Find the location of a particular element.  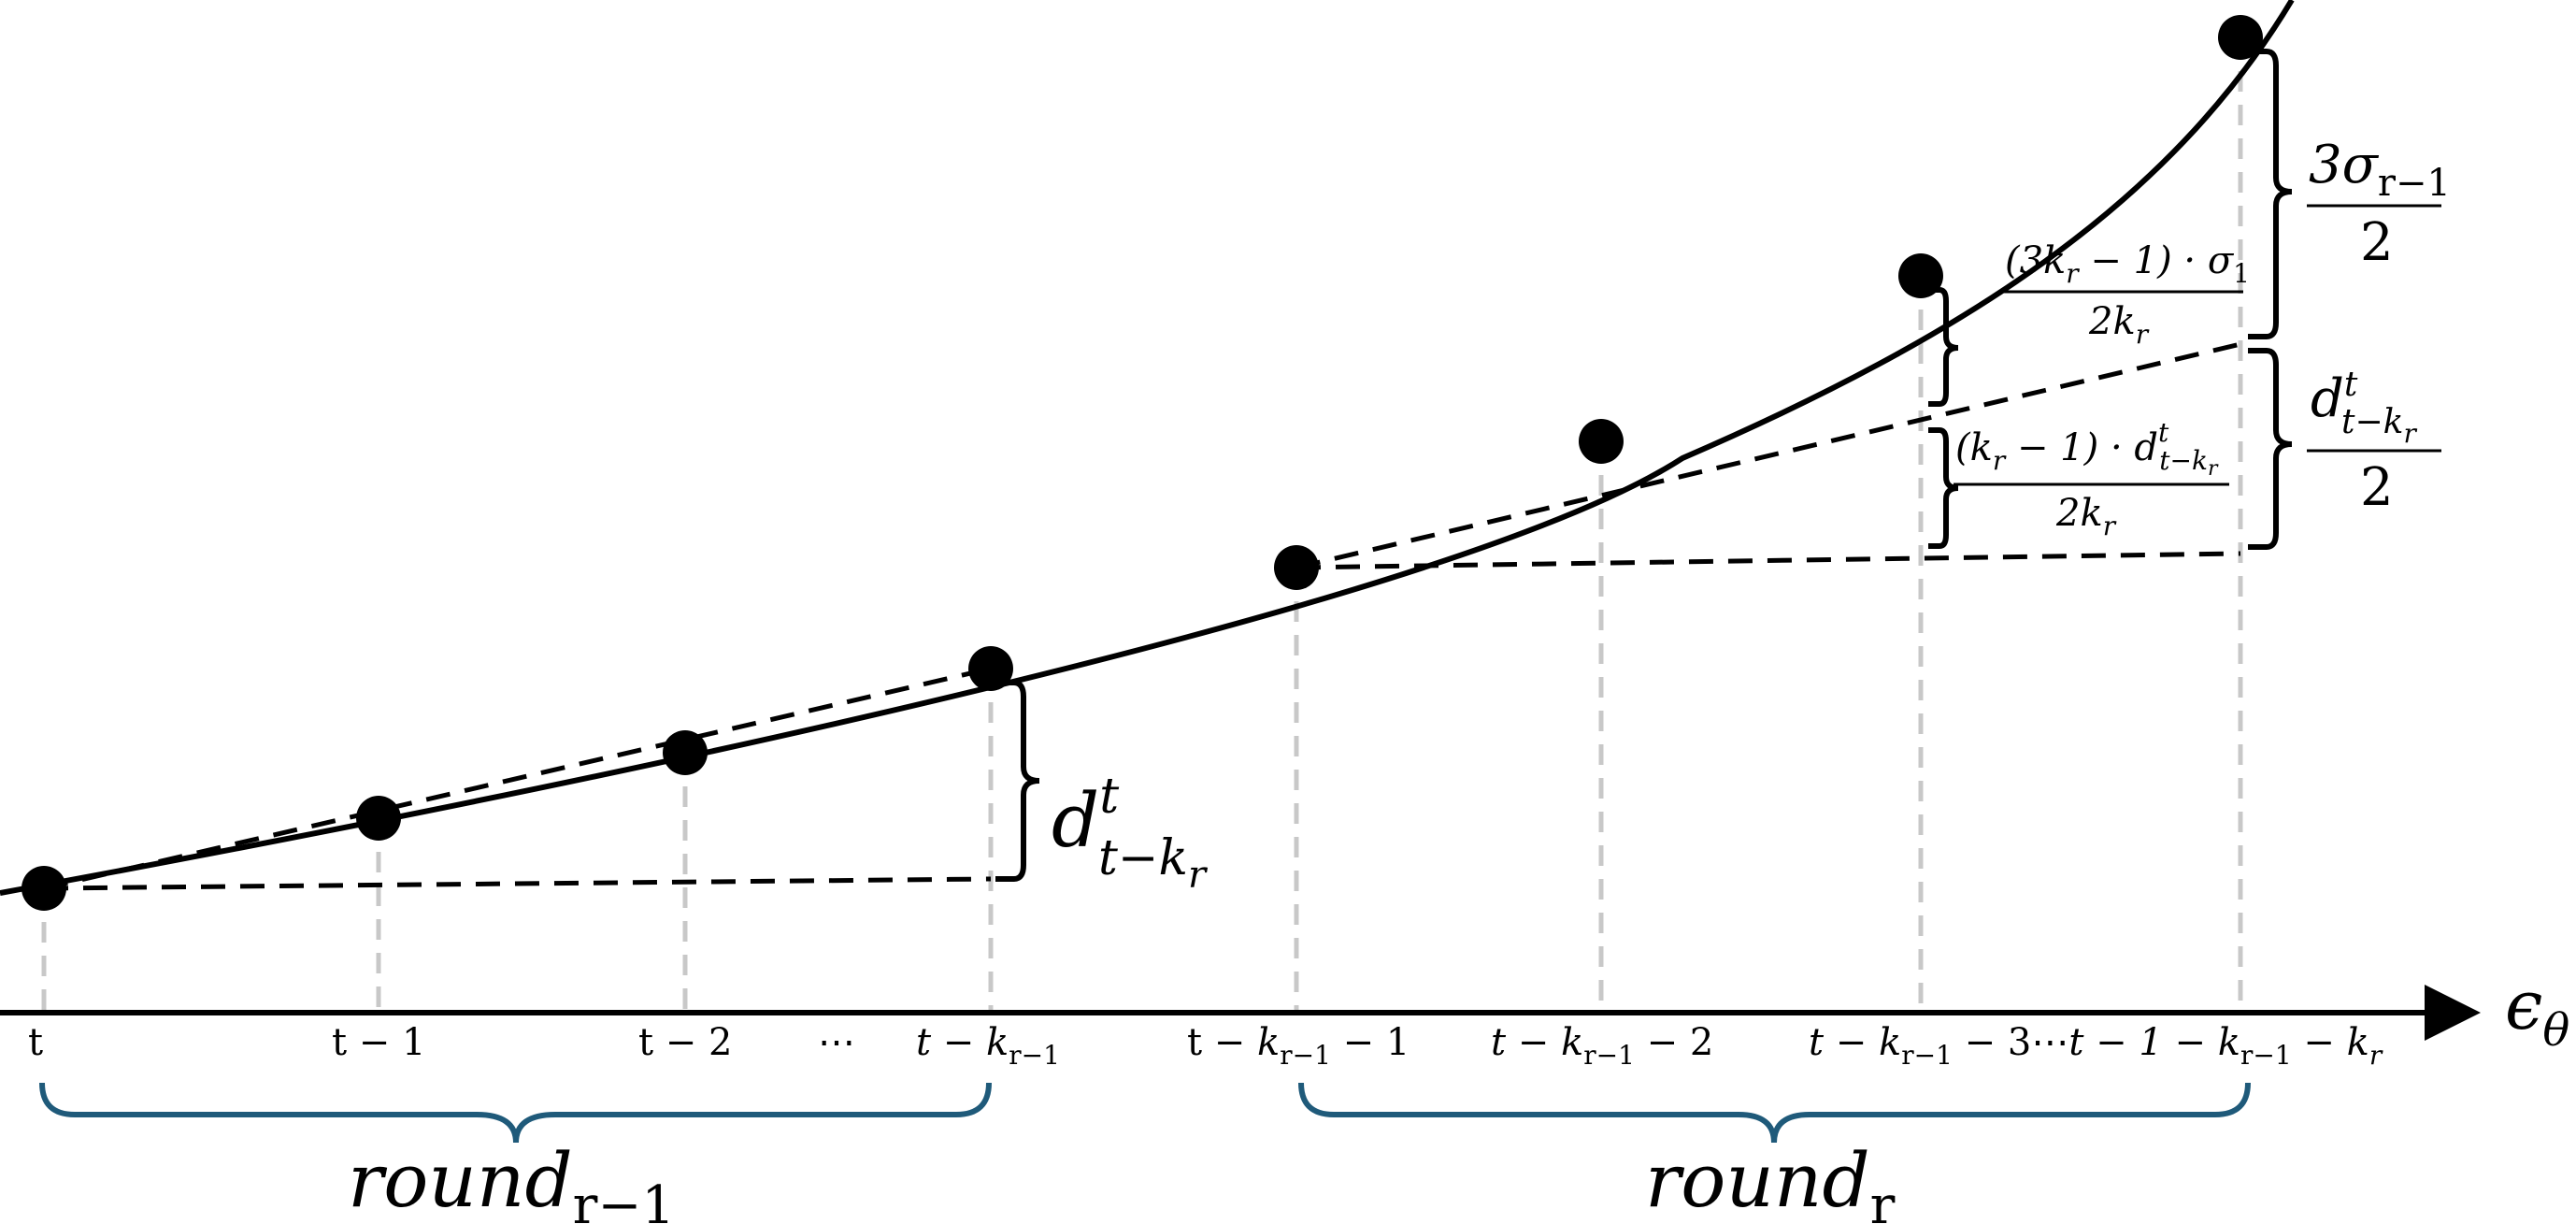

three-sigma-num: 3σr−1 is located at coordinates (2380, 170).